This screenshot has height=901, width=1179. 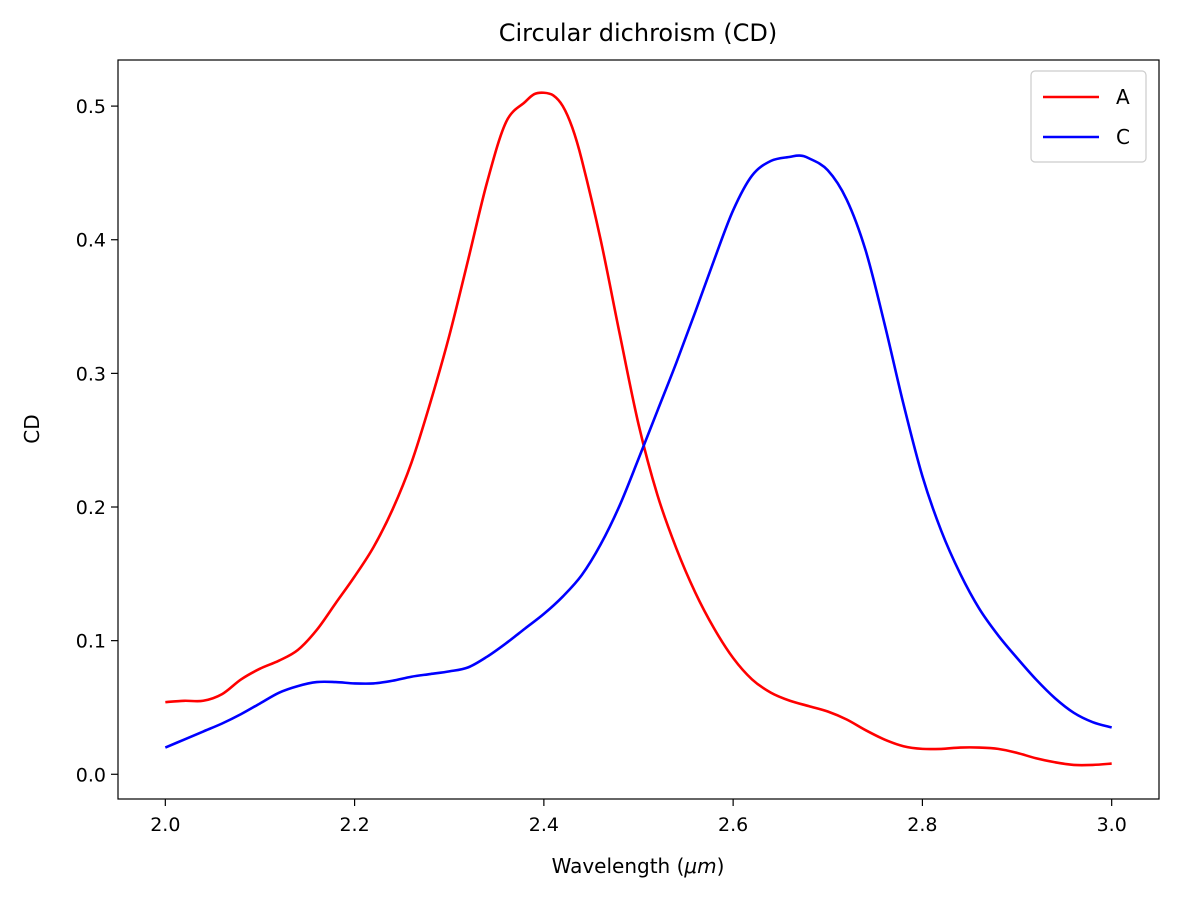 What do you see at coordinates (91, 642) in the screenshot?
I see `y-tick-label: 0.1` at bounding box center [91, 642].